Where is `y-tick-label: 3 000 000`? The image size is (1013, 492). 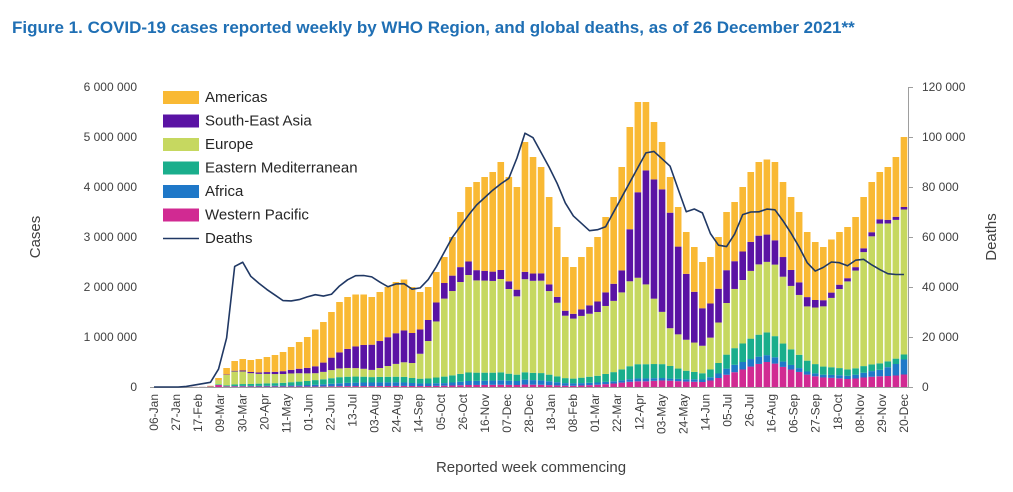 y-tick-label: 3 000 000 is located at coordinates (111, 237).